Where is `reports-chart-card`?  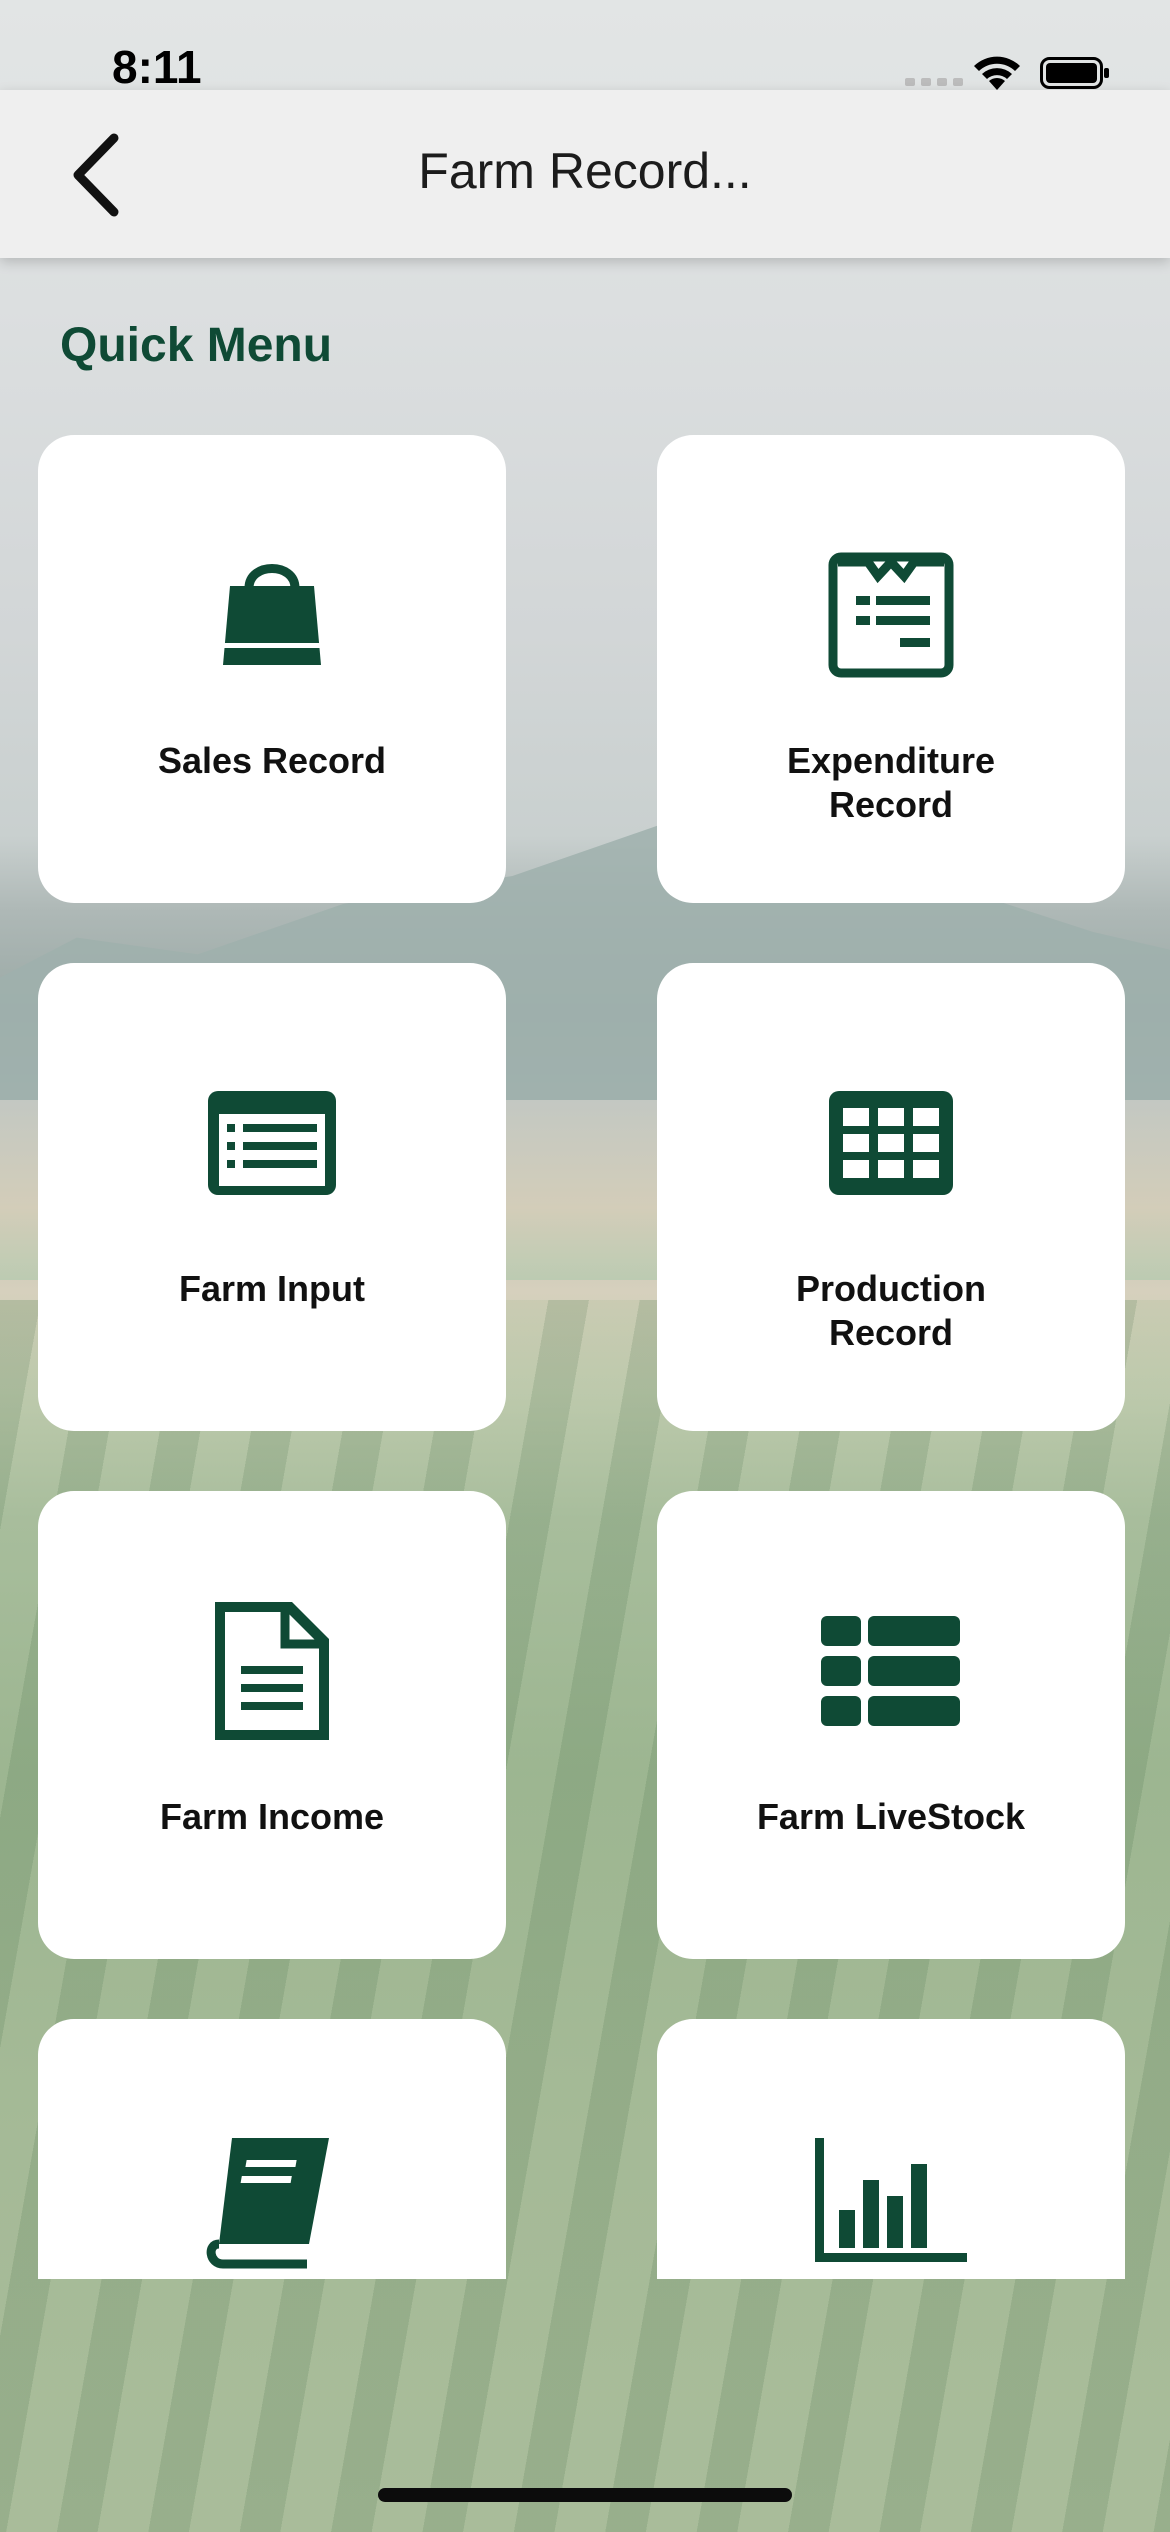 reports-chart-card is located at coordinates (891, 2149).